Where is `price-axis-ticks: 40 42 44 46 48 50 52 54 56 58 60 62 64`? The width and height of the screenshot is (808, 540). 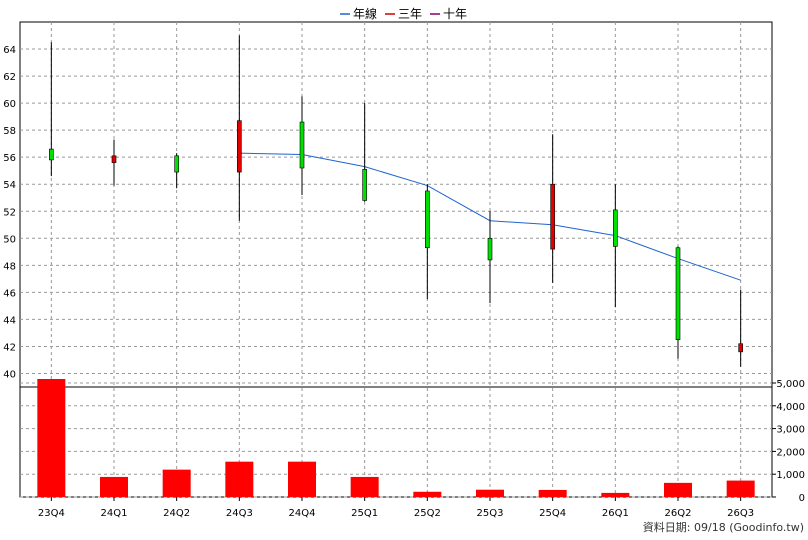 price-axis-ticks: 40 42 44 46 48 50 52 54 56 58 60 62 64 is located at coordinates (9, 212).